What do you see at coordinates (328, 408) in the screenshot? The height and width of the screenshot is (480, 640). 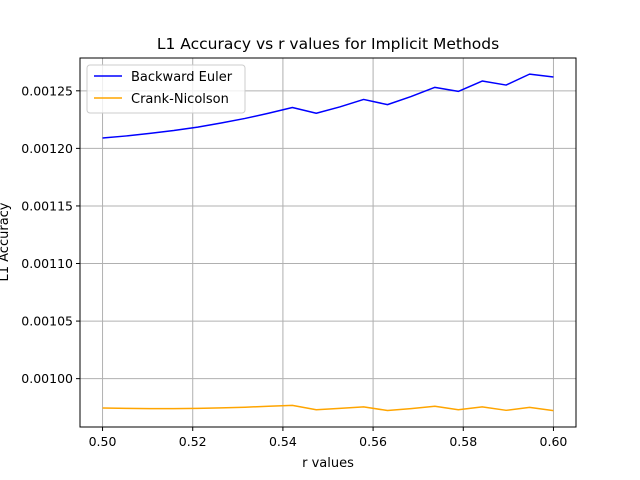 I see `series-line-crank-nicolson` at bounding box center [328, 408].